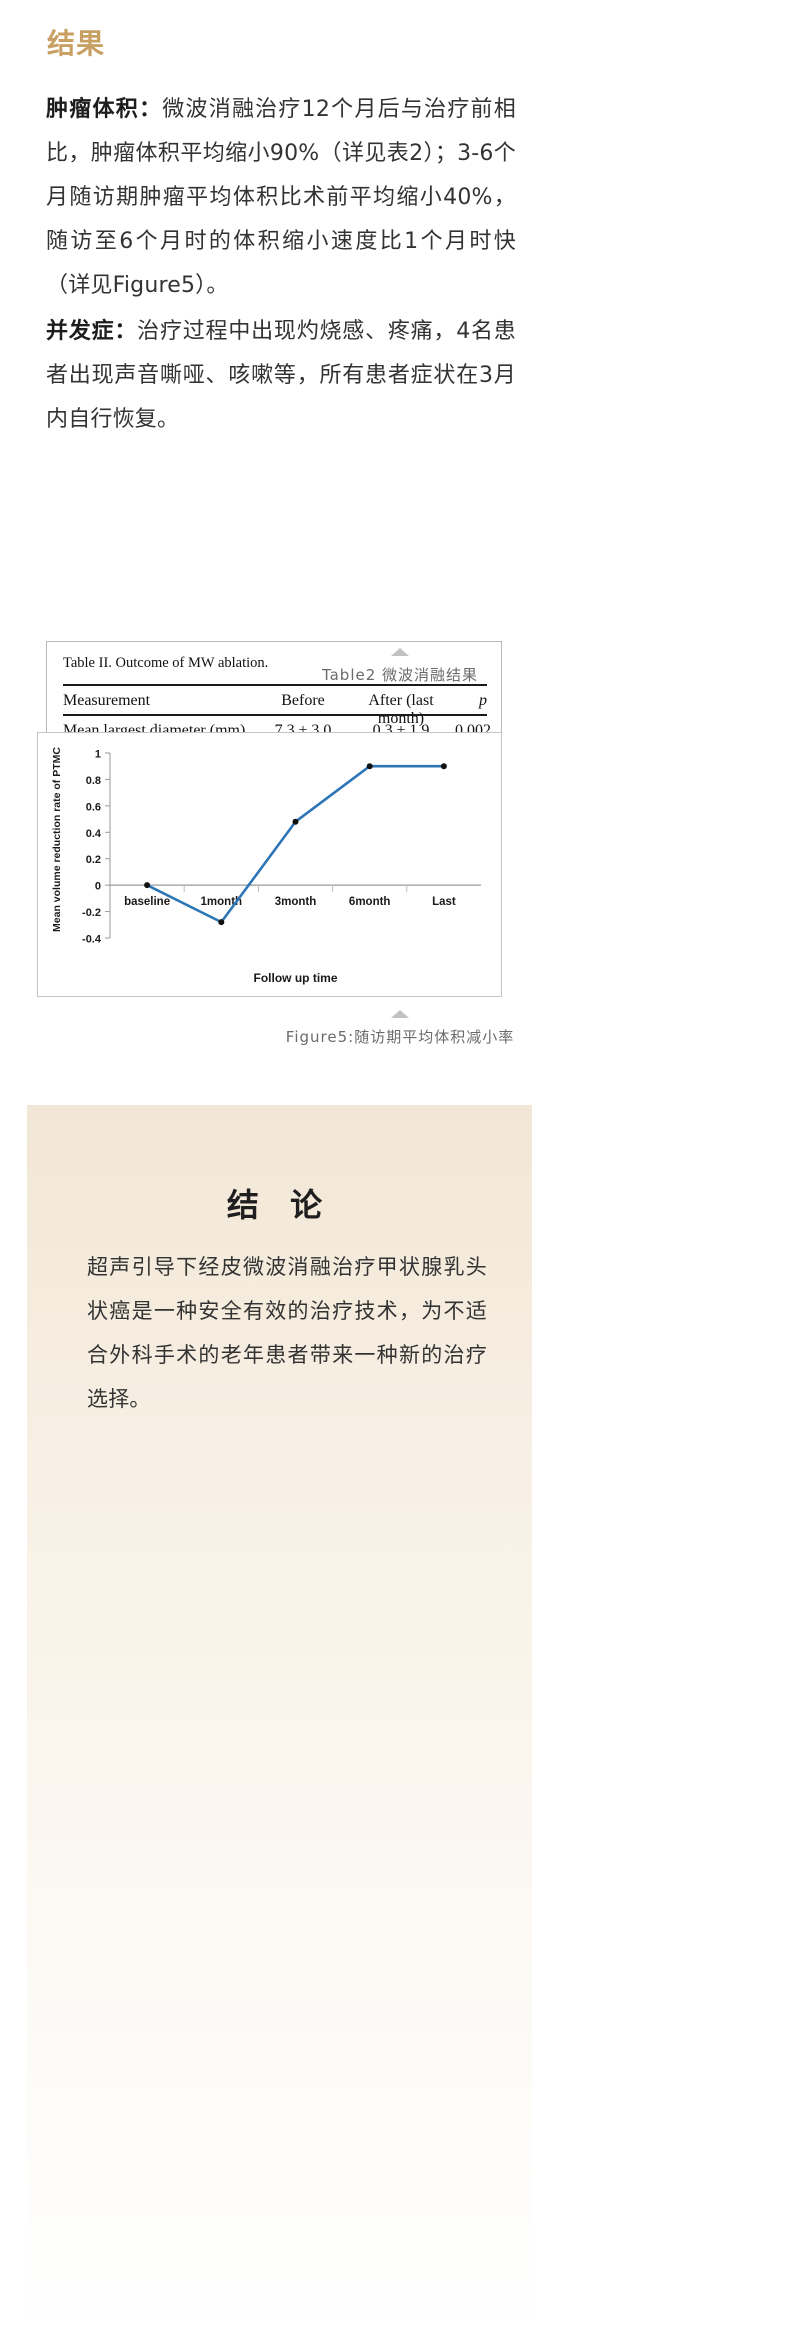  I want to click on chart-caption-block: Figure5:随访期平均体积减小率, so click(400, 1028).